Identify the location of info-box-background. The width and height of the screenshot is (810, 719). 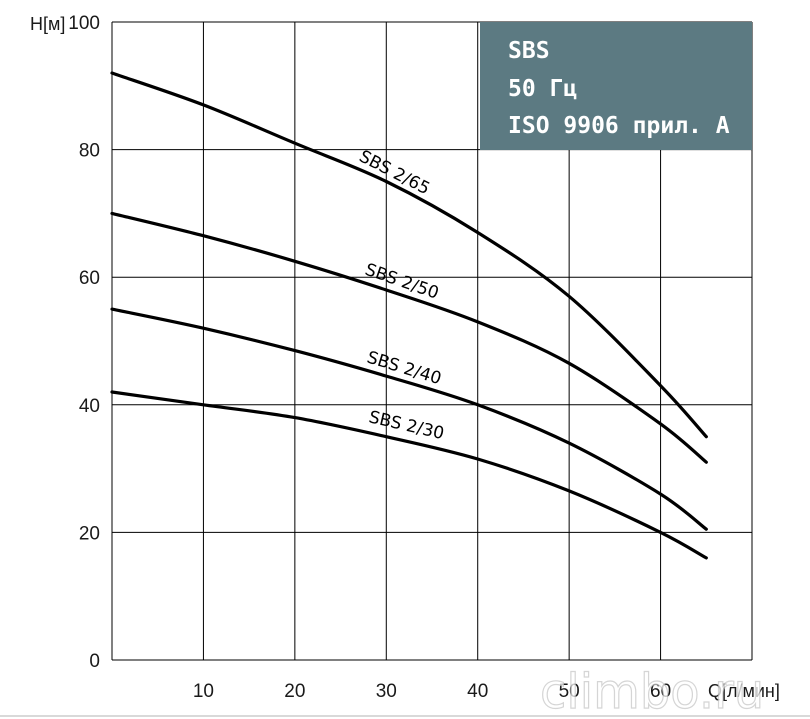
(616, 86).